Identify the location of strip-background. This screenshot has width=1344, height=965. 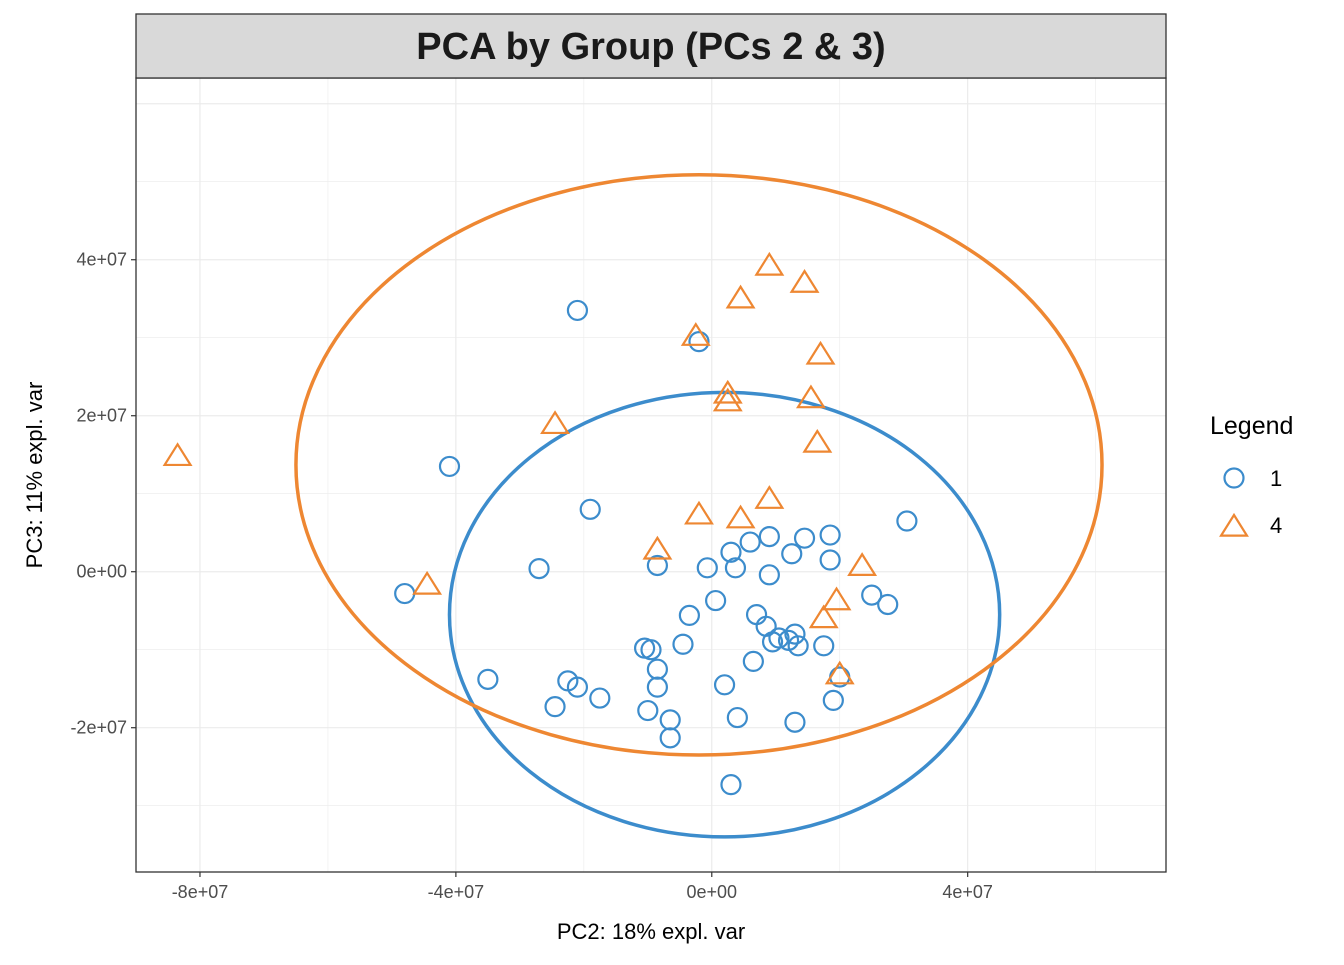
(651, 46).